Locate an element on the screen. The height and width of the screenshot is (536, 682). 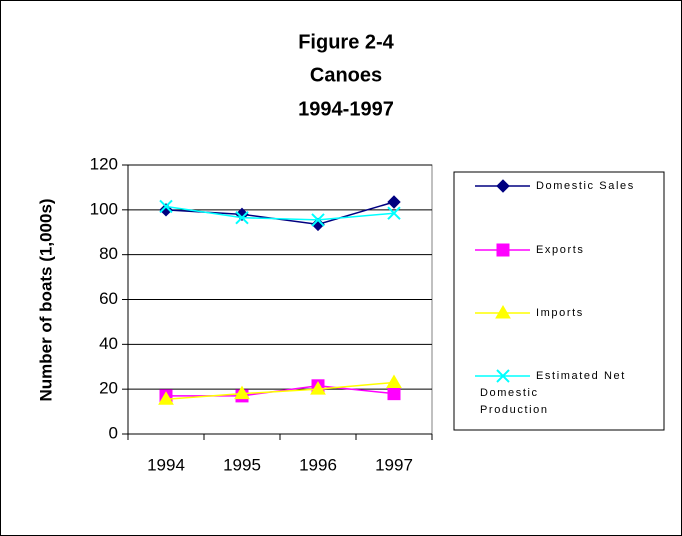
x-tick-label: 1996 is located at coordinates (318, 464).